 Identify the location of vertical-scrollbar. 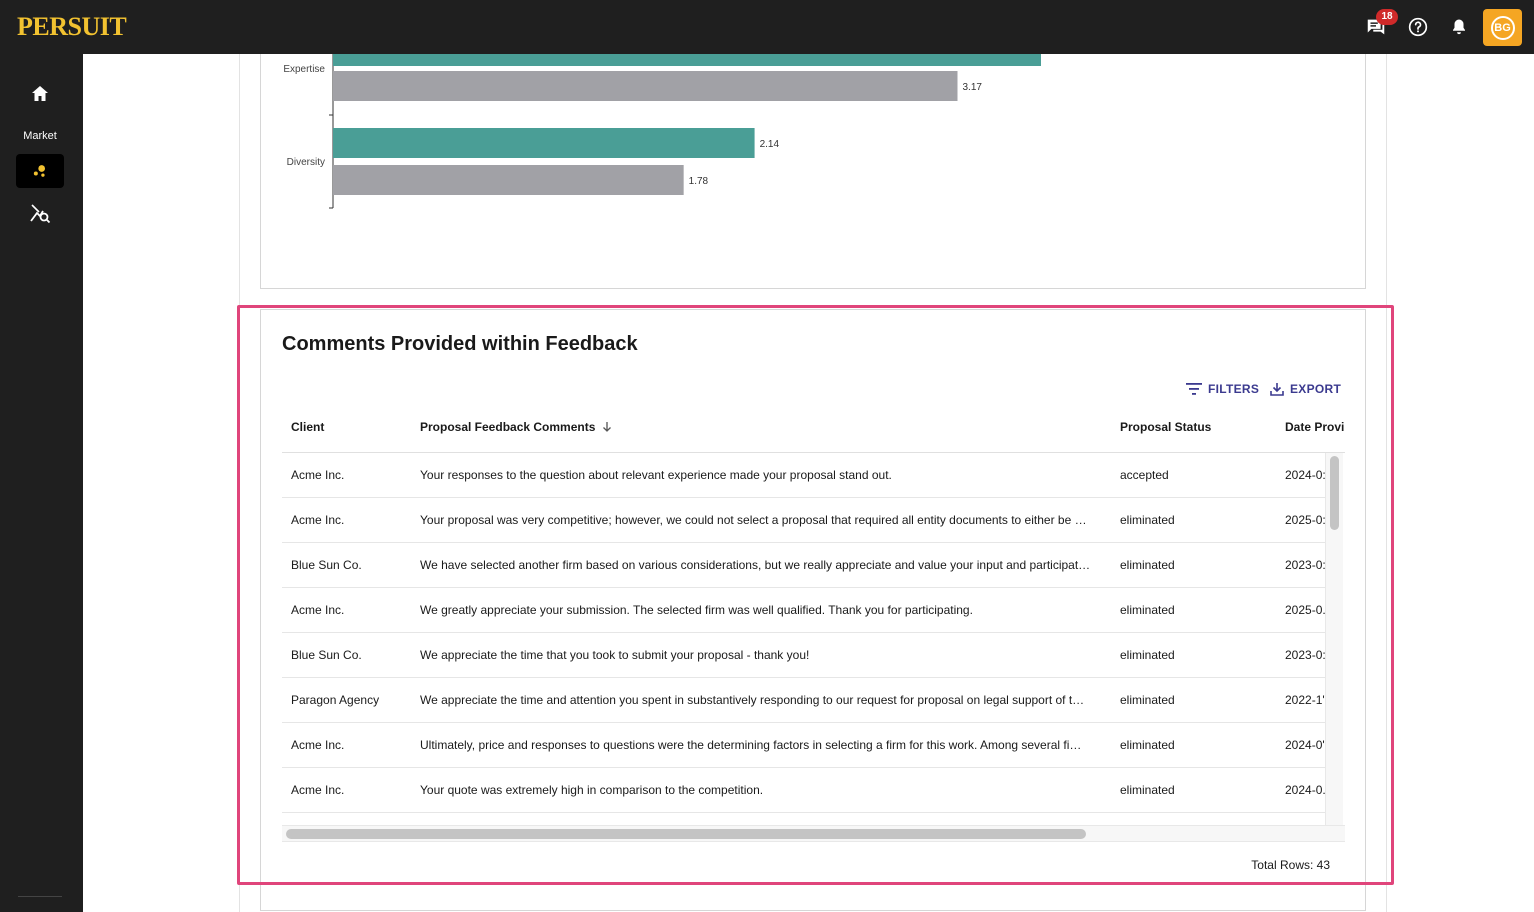
(1334, 639).